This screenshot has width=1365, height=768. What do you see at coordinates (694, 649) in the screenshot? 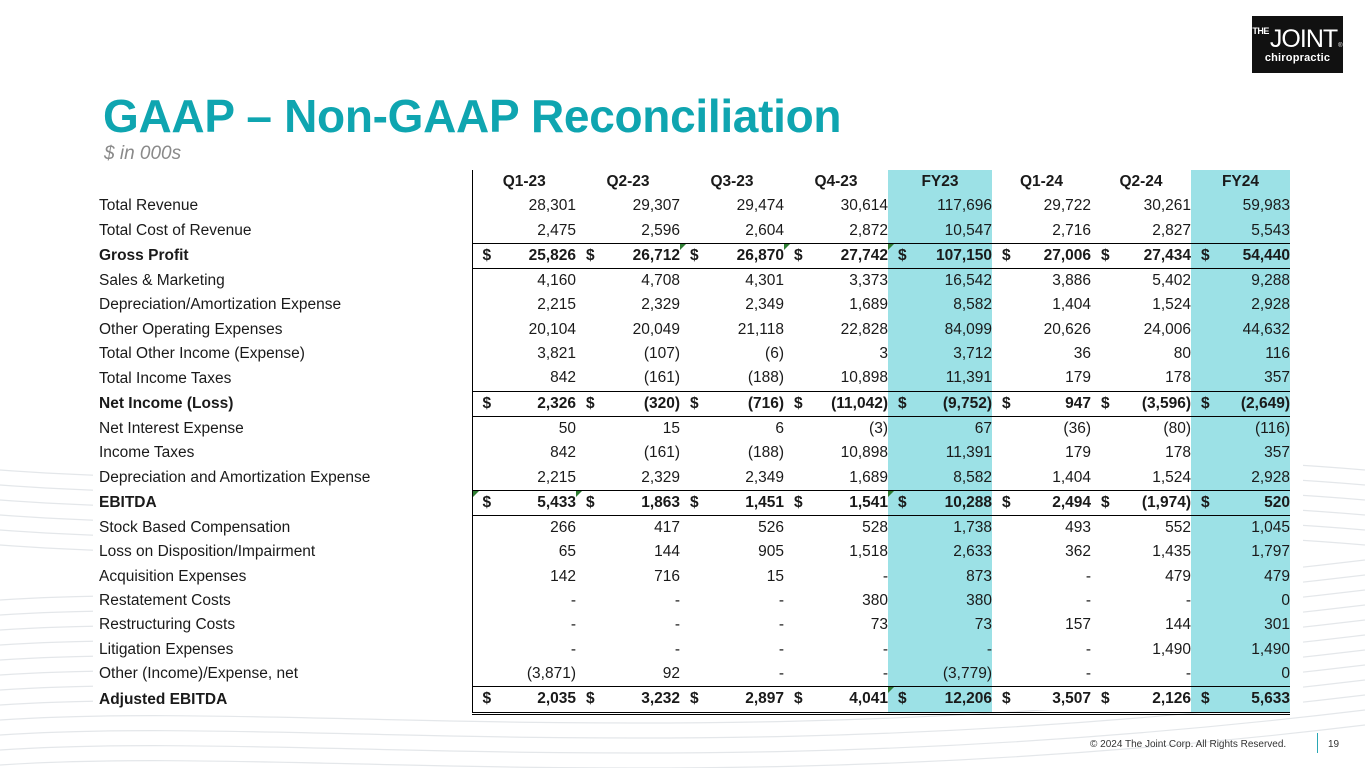
I see `table-row: Litigation Expenses - - - - - - 1,490 1,490` at bounding box center [694, 649].